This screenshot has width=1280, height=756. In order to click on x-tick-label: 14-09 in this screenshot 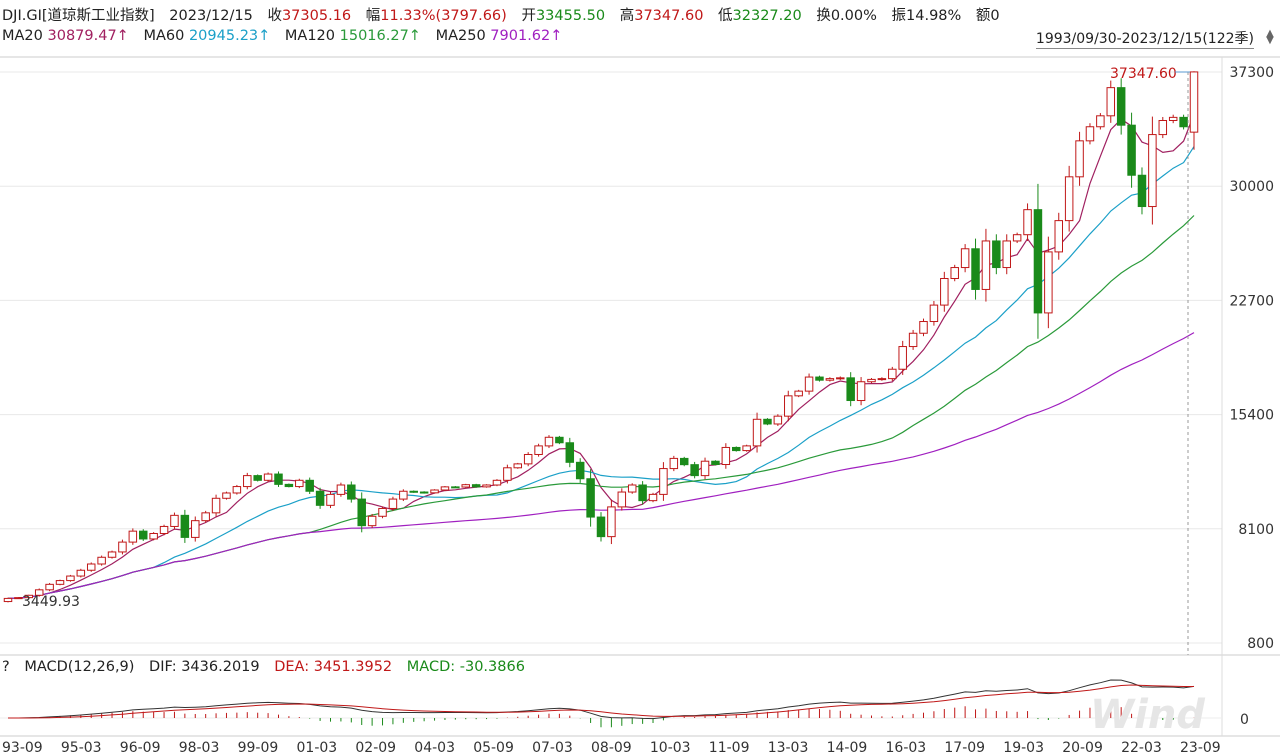, I will do `click(847, 748)`.